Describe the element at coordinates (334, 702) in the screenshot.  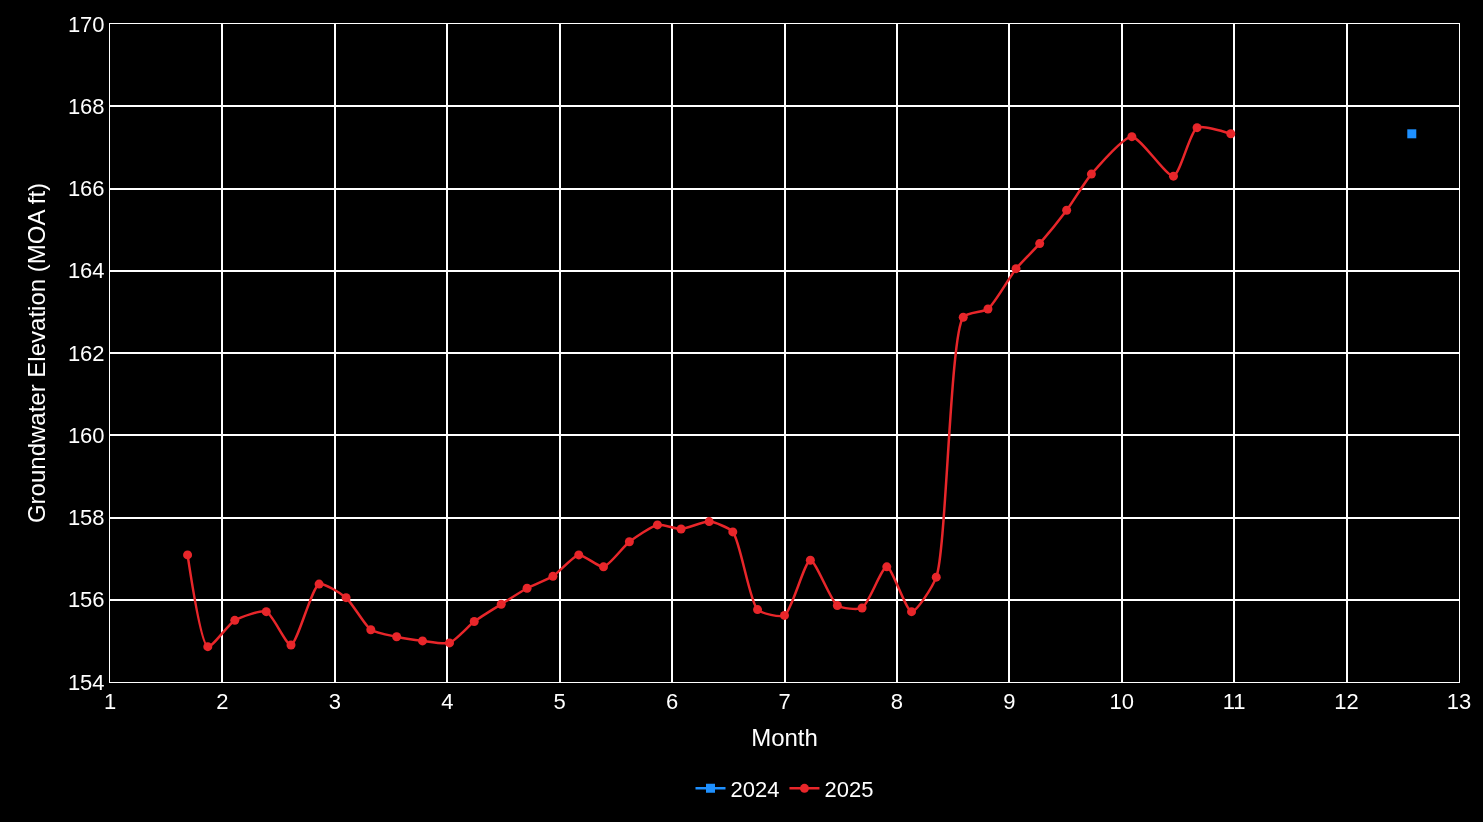
I see `x-tick-label: 3` at that location.